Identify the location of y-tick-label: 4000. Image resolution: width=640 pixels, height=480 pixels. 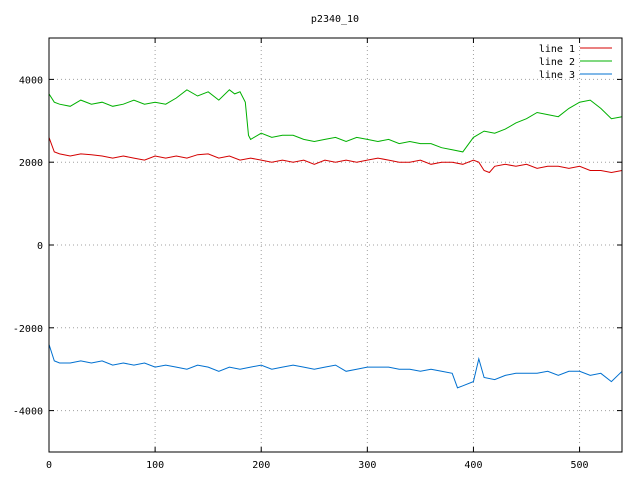
(31, 80).